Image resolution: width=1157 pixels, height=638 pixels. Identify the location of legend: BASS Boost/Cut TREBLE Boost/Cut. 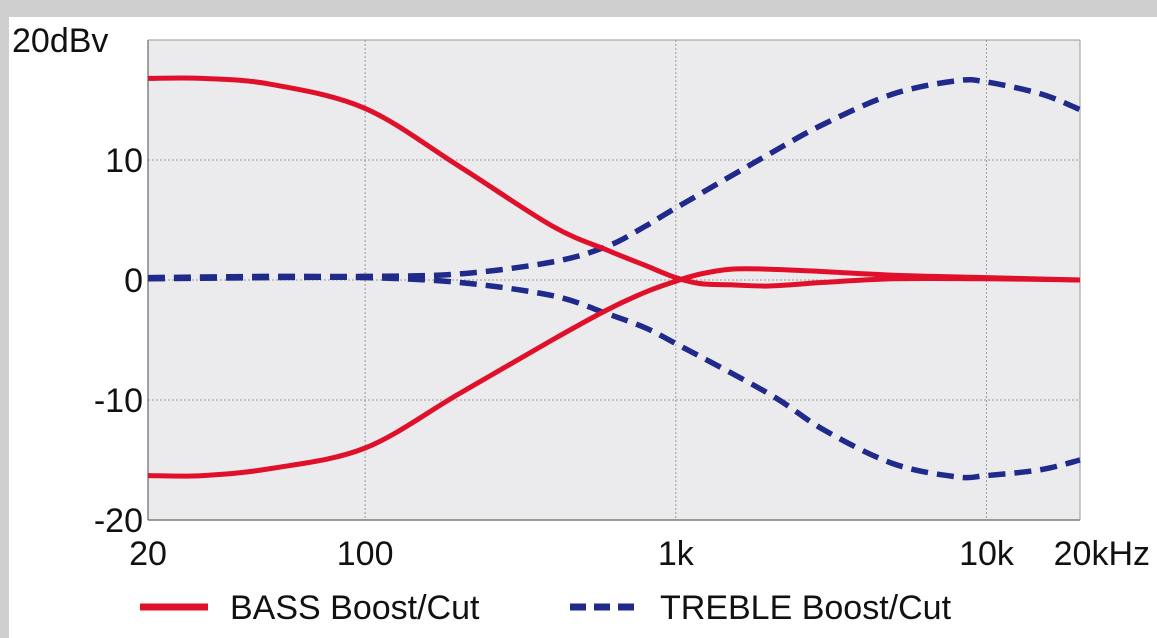
(546, 608).